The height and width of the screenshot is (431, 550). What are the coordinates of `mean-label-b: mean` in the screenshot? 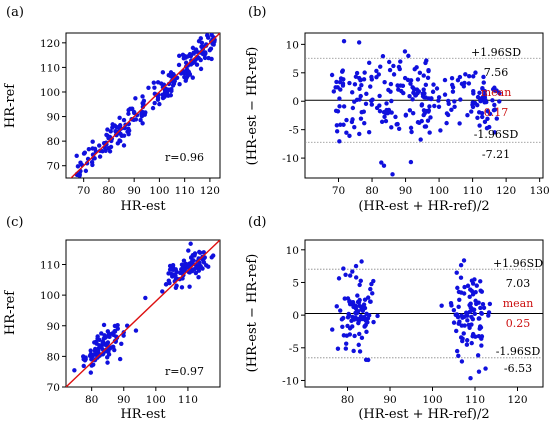 It's located at (496, 92).